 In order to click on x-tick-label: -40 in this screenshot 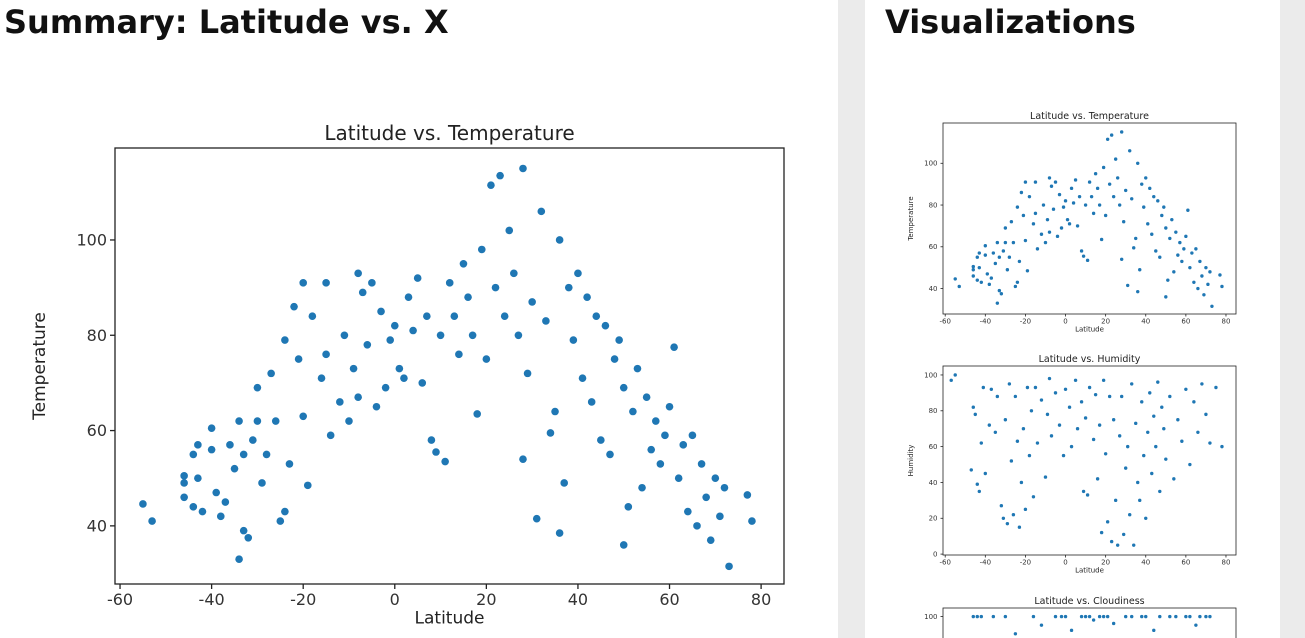, I will do `click(985, 563)`.